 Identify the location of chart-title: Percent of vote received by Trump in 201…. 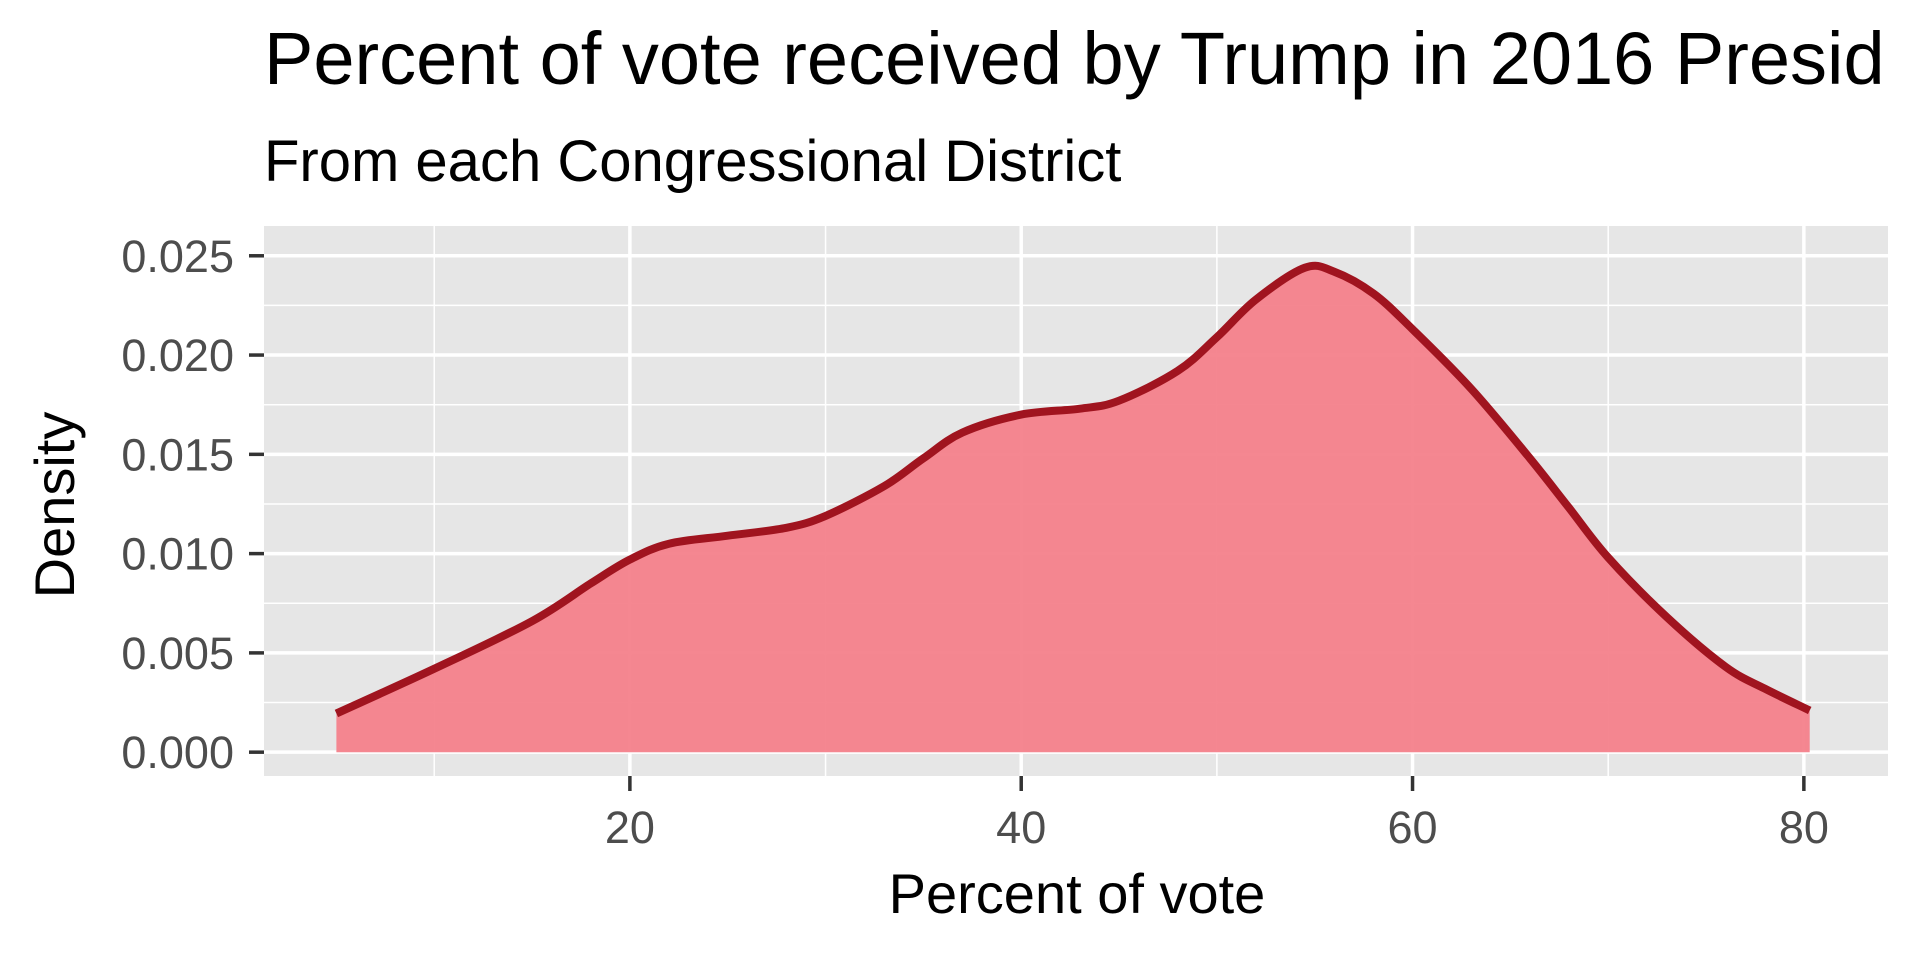
(1074, 58).